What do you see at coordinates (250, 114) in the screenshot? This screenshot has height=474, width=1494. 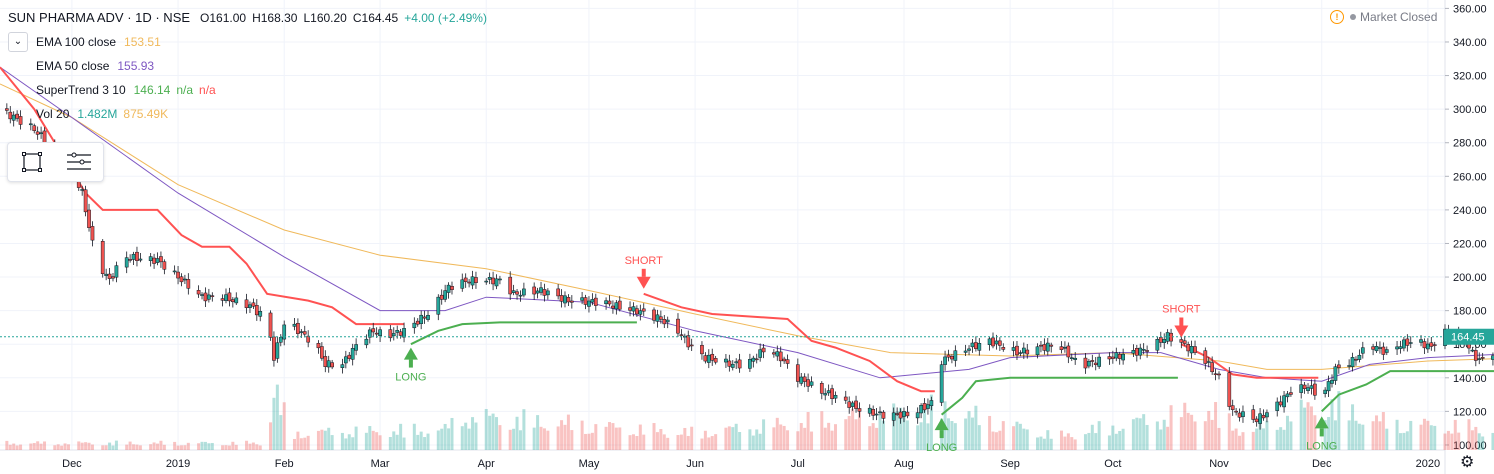 I see `indicator-volume: Vol 20 1.482M 875.49K` at bounding box center [250, 114].